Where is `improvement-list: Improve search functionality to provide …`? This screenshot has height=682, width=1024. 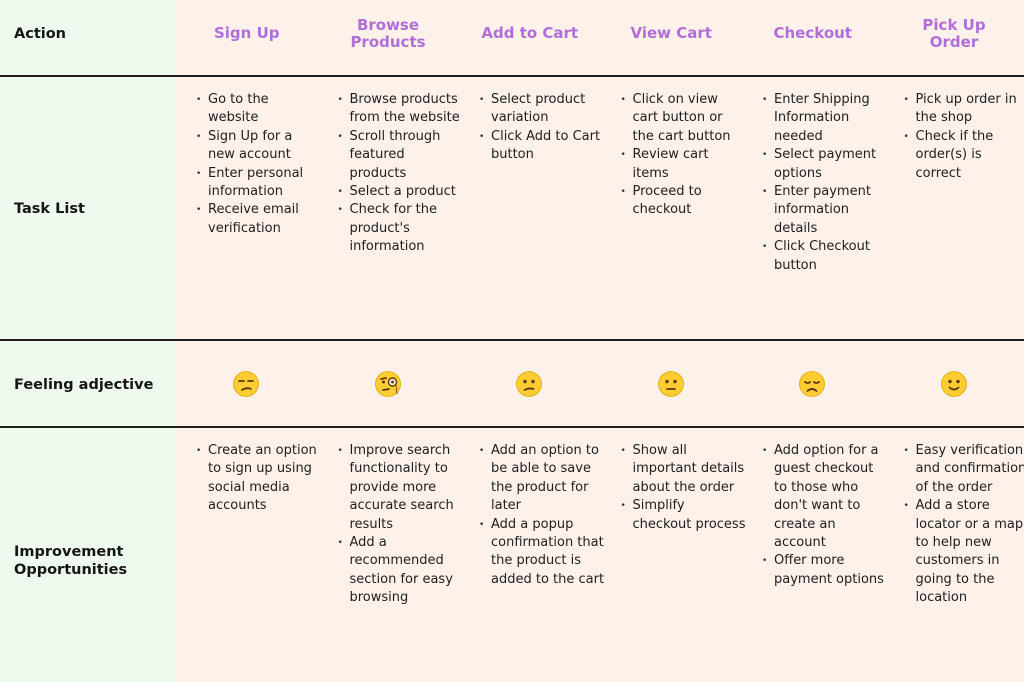
improvement-list: Improve search functionality to provide … is located at coordinates (401, 525).